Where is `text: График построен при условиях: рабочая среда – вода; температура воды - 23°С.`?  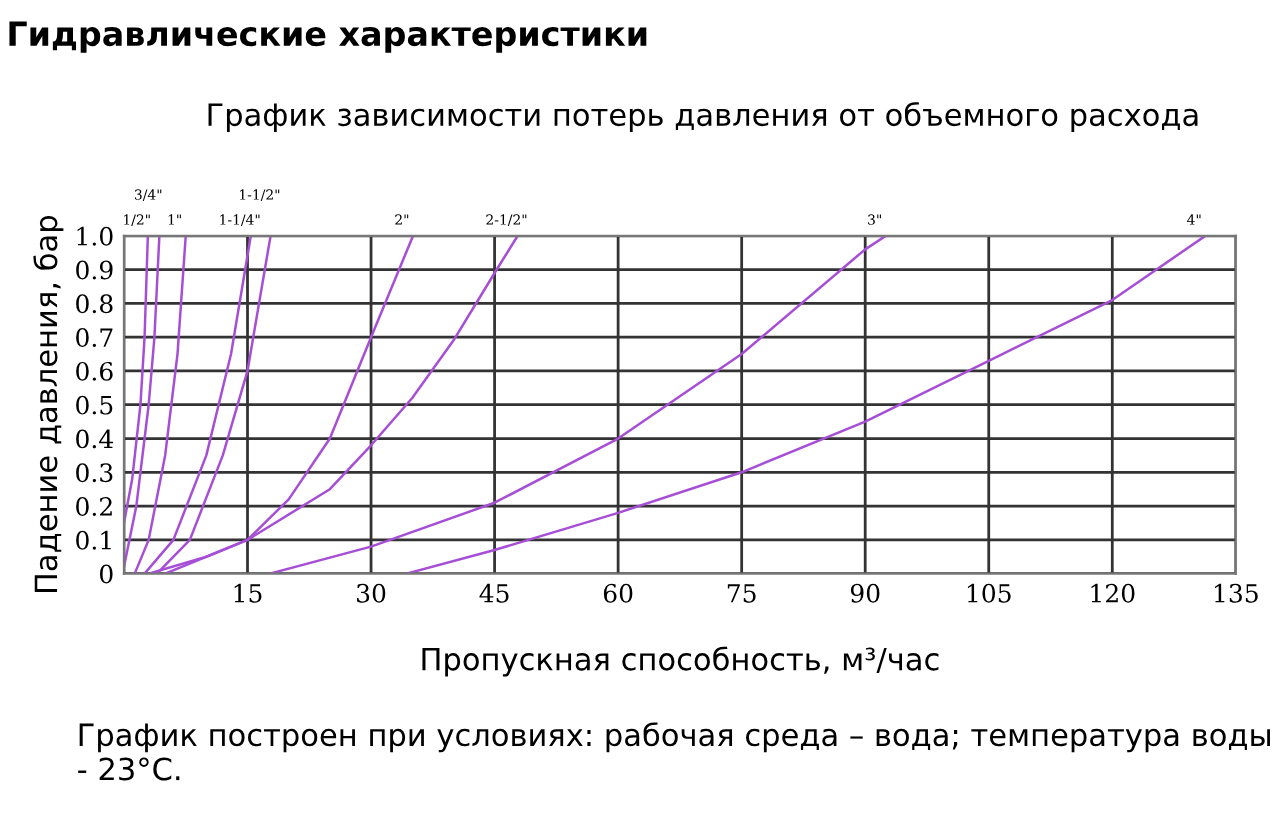
text: График построен при условиях: рабочая среда – вода; температура воды - 23°С. is located at coordinates (674, 751).